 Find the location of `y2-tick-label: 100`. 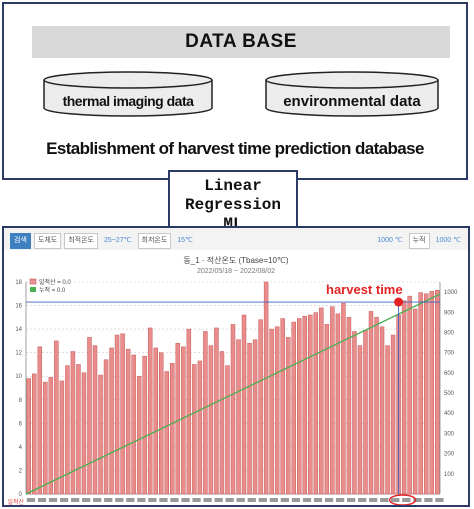

y2-tick-label: 100 is located at coordinates (449, 475).